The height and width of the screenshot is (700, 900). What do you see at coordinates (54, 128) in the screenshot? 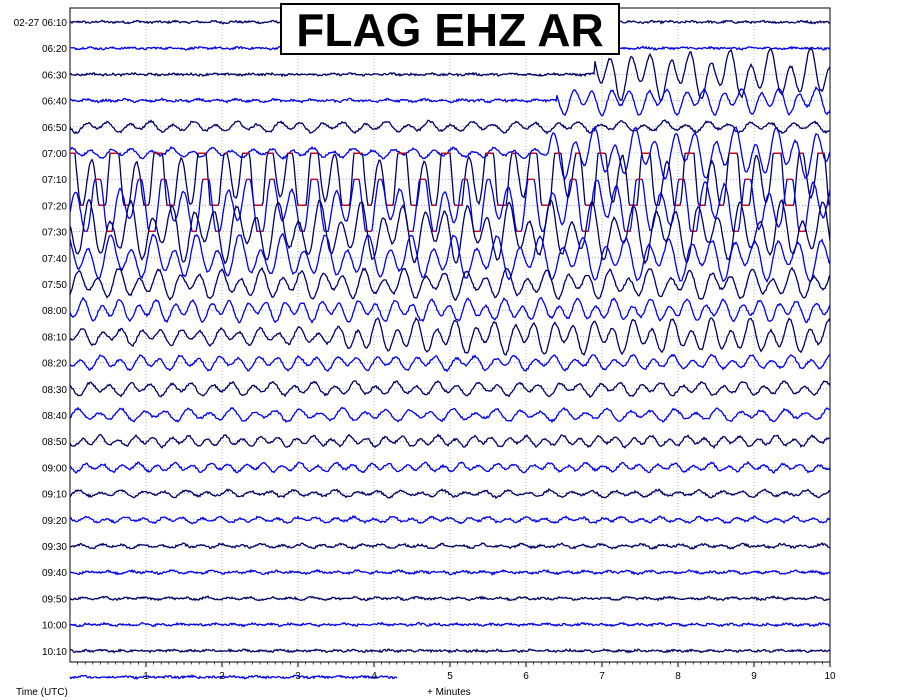
I see `row-time-label: 06:50` at bounding box center [54, 128].